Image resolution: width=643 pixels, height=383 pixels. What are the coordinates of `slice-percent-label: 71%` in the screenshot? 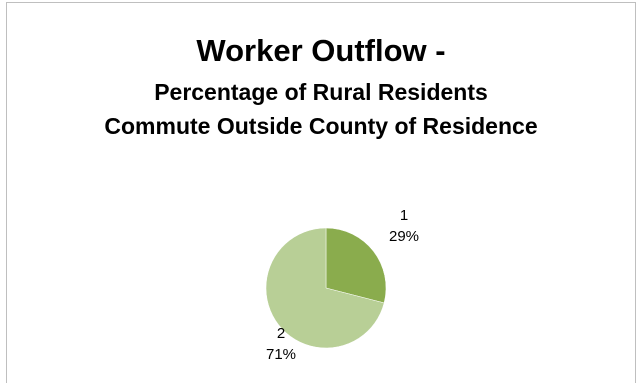 It's located at (281, 354).